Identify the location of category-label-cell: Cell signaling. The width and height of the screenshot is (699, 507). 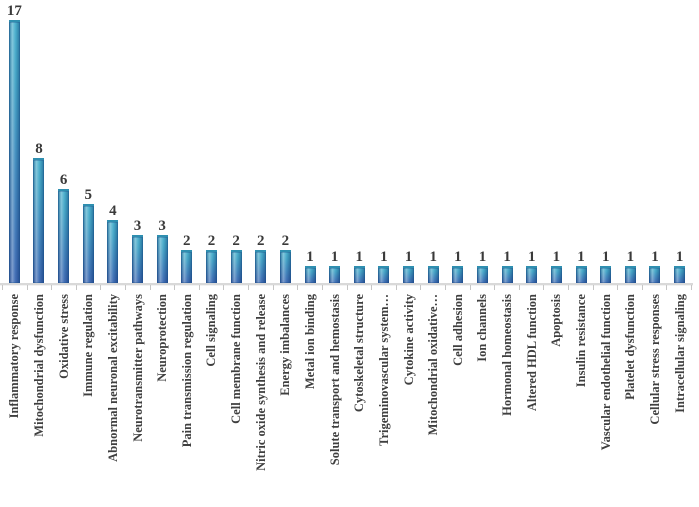
(211, 399).